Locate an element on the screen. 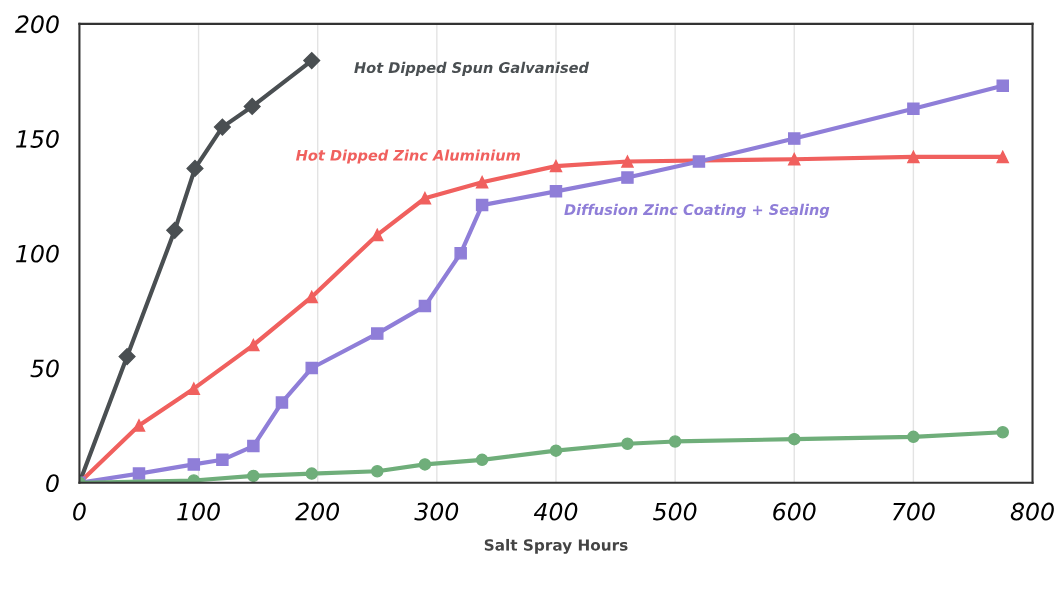  x-tick-label: 0 is located at coordinates (79, 511).